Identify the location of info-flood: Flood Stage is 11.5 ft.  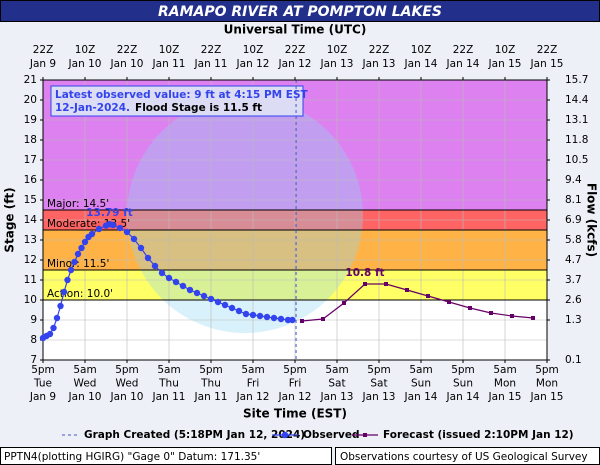
(198, 108).